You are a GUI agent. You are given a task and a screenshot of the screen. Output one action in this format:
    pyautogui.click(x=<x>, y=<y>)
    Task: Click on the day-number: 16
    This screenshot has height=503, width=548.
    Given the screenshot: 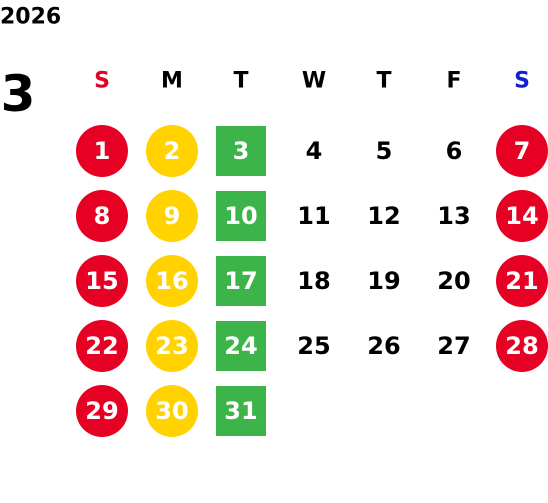 What is the action you would take?
    pyautogui.click(x=171, y=281)
    